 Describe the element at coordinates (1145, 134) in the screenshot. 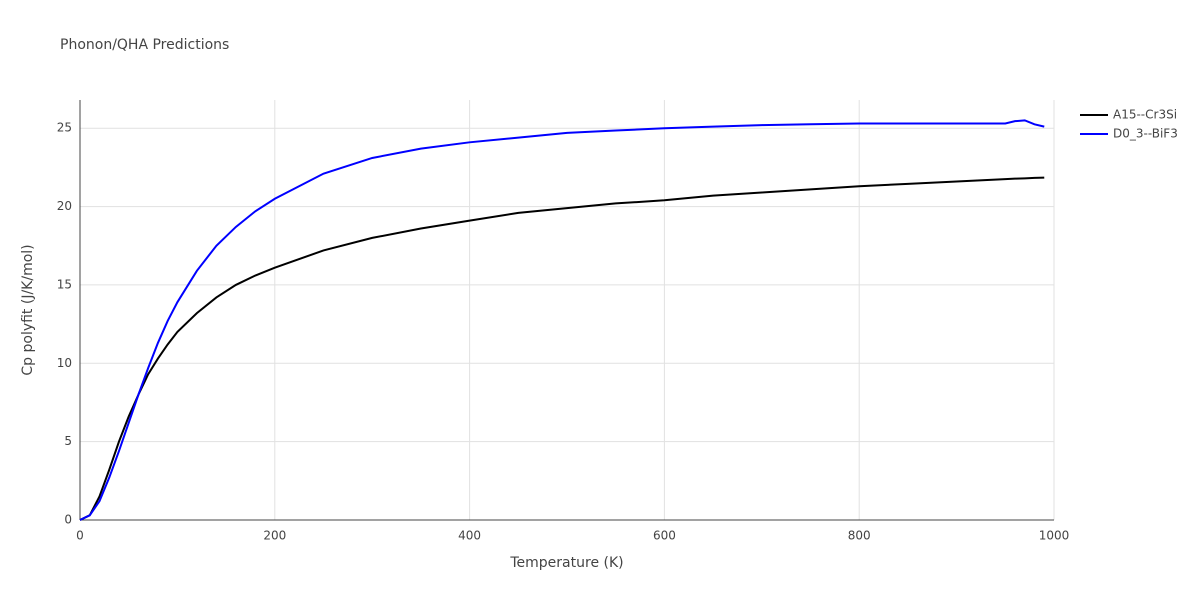

I see `legend-label: D0_3--BiF3` at that location.